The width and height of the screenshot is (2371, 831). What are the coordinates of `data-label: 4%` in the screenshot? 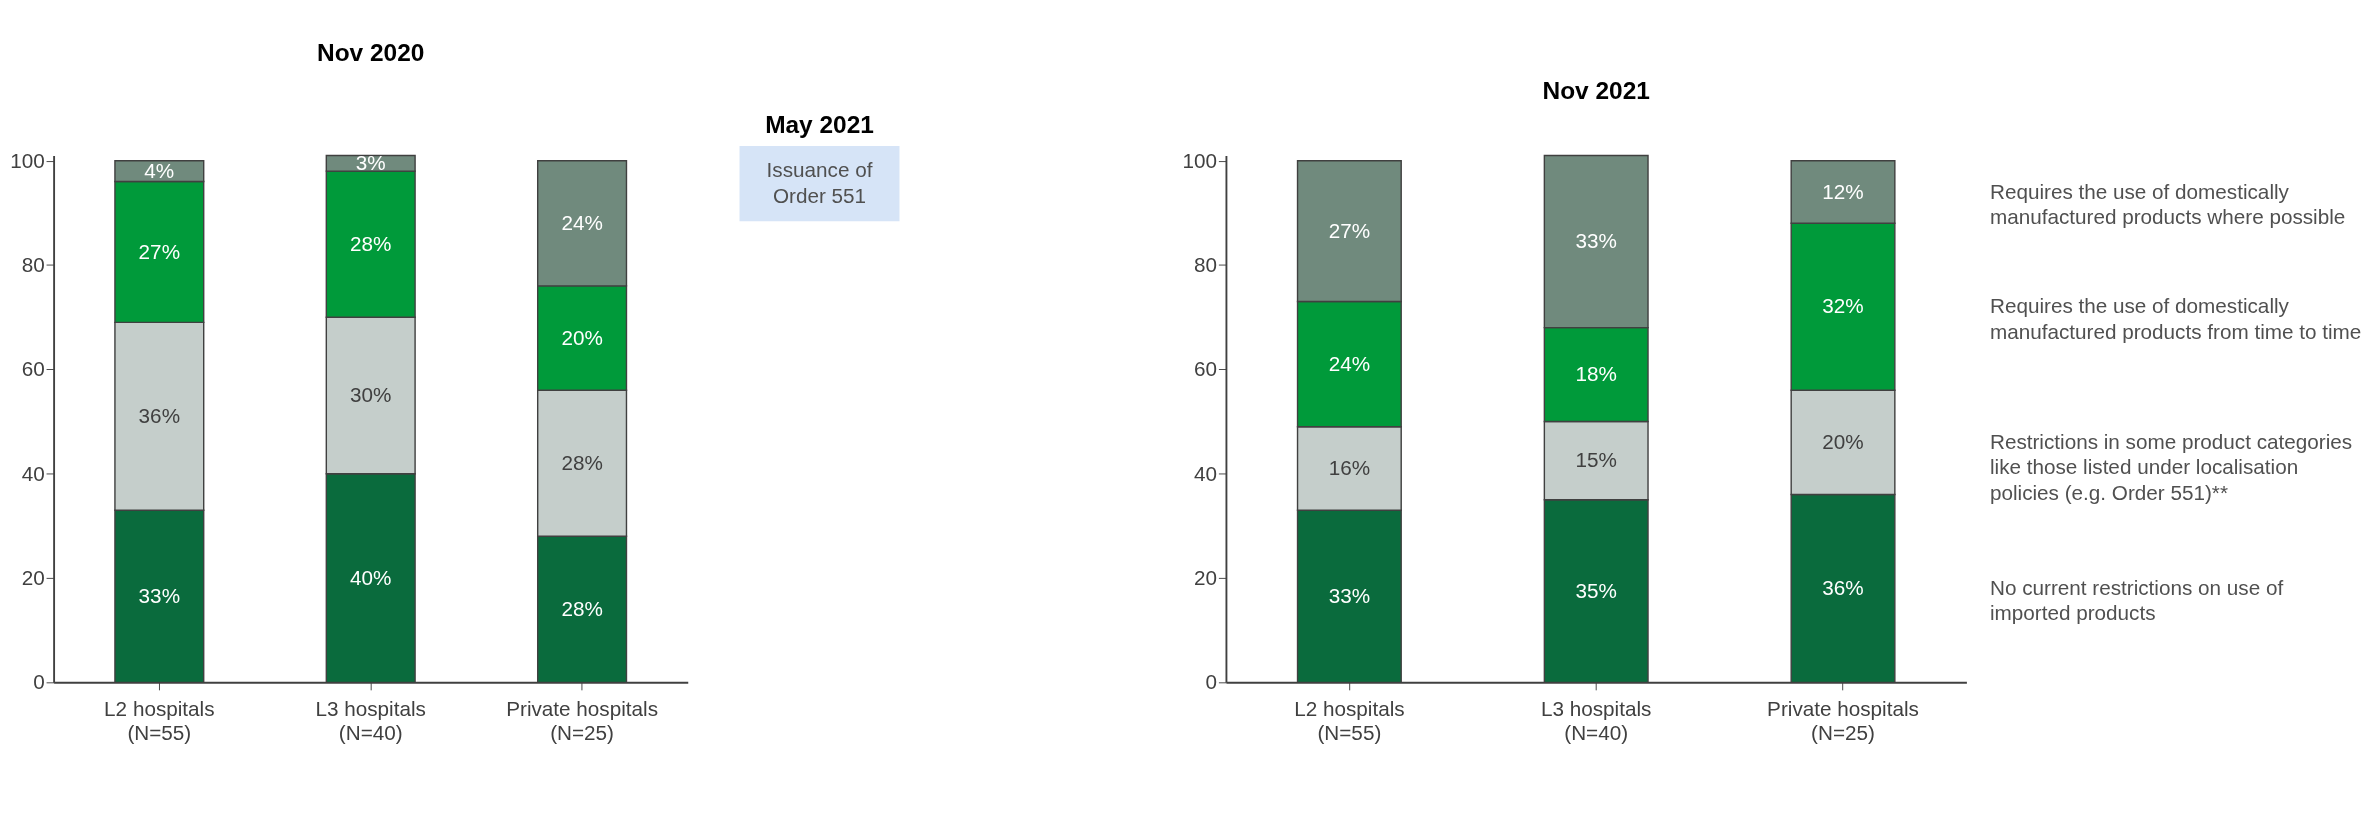 It's located at (159, 170).